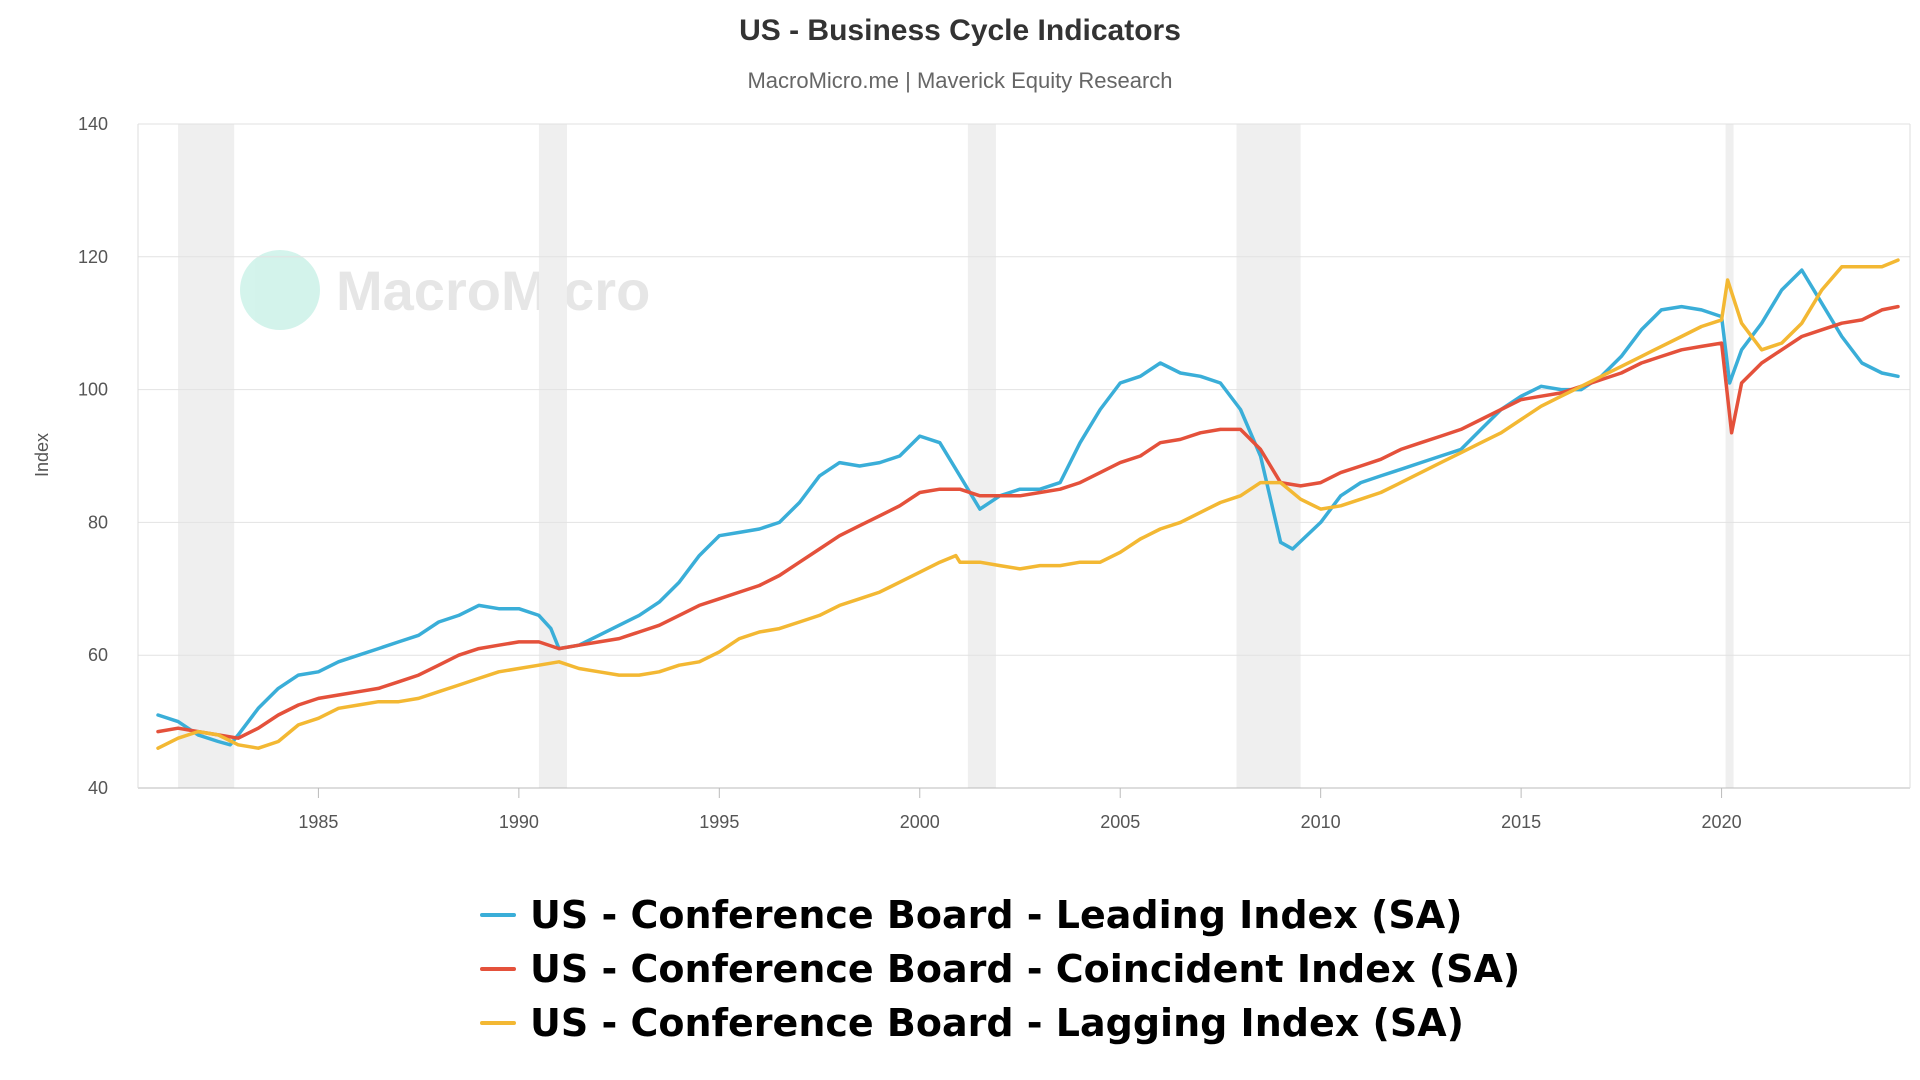  I want to click on y-tick-label: 100, so click(93, 390).